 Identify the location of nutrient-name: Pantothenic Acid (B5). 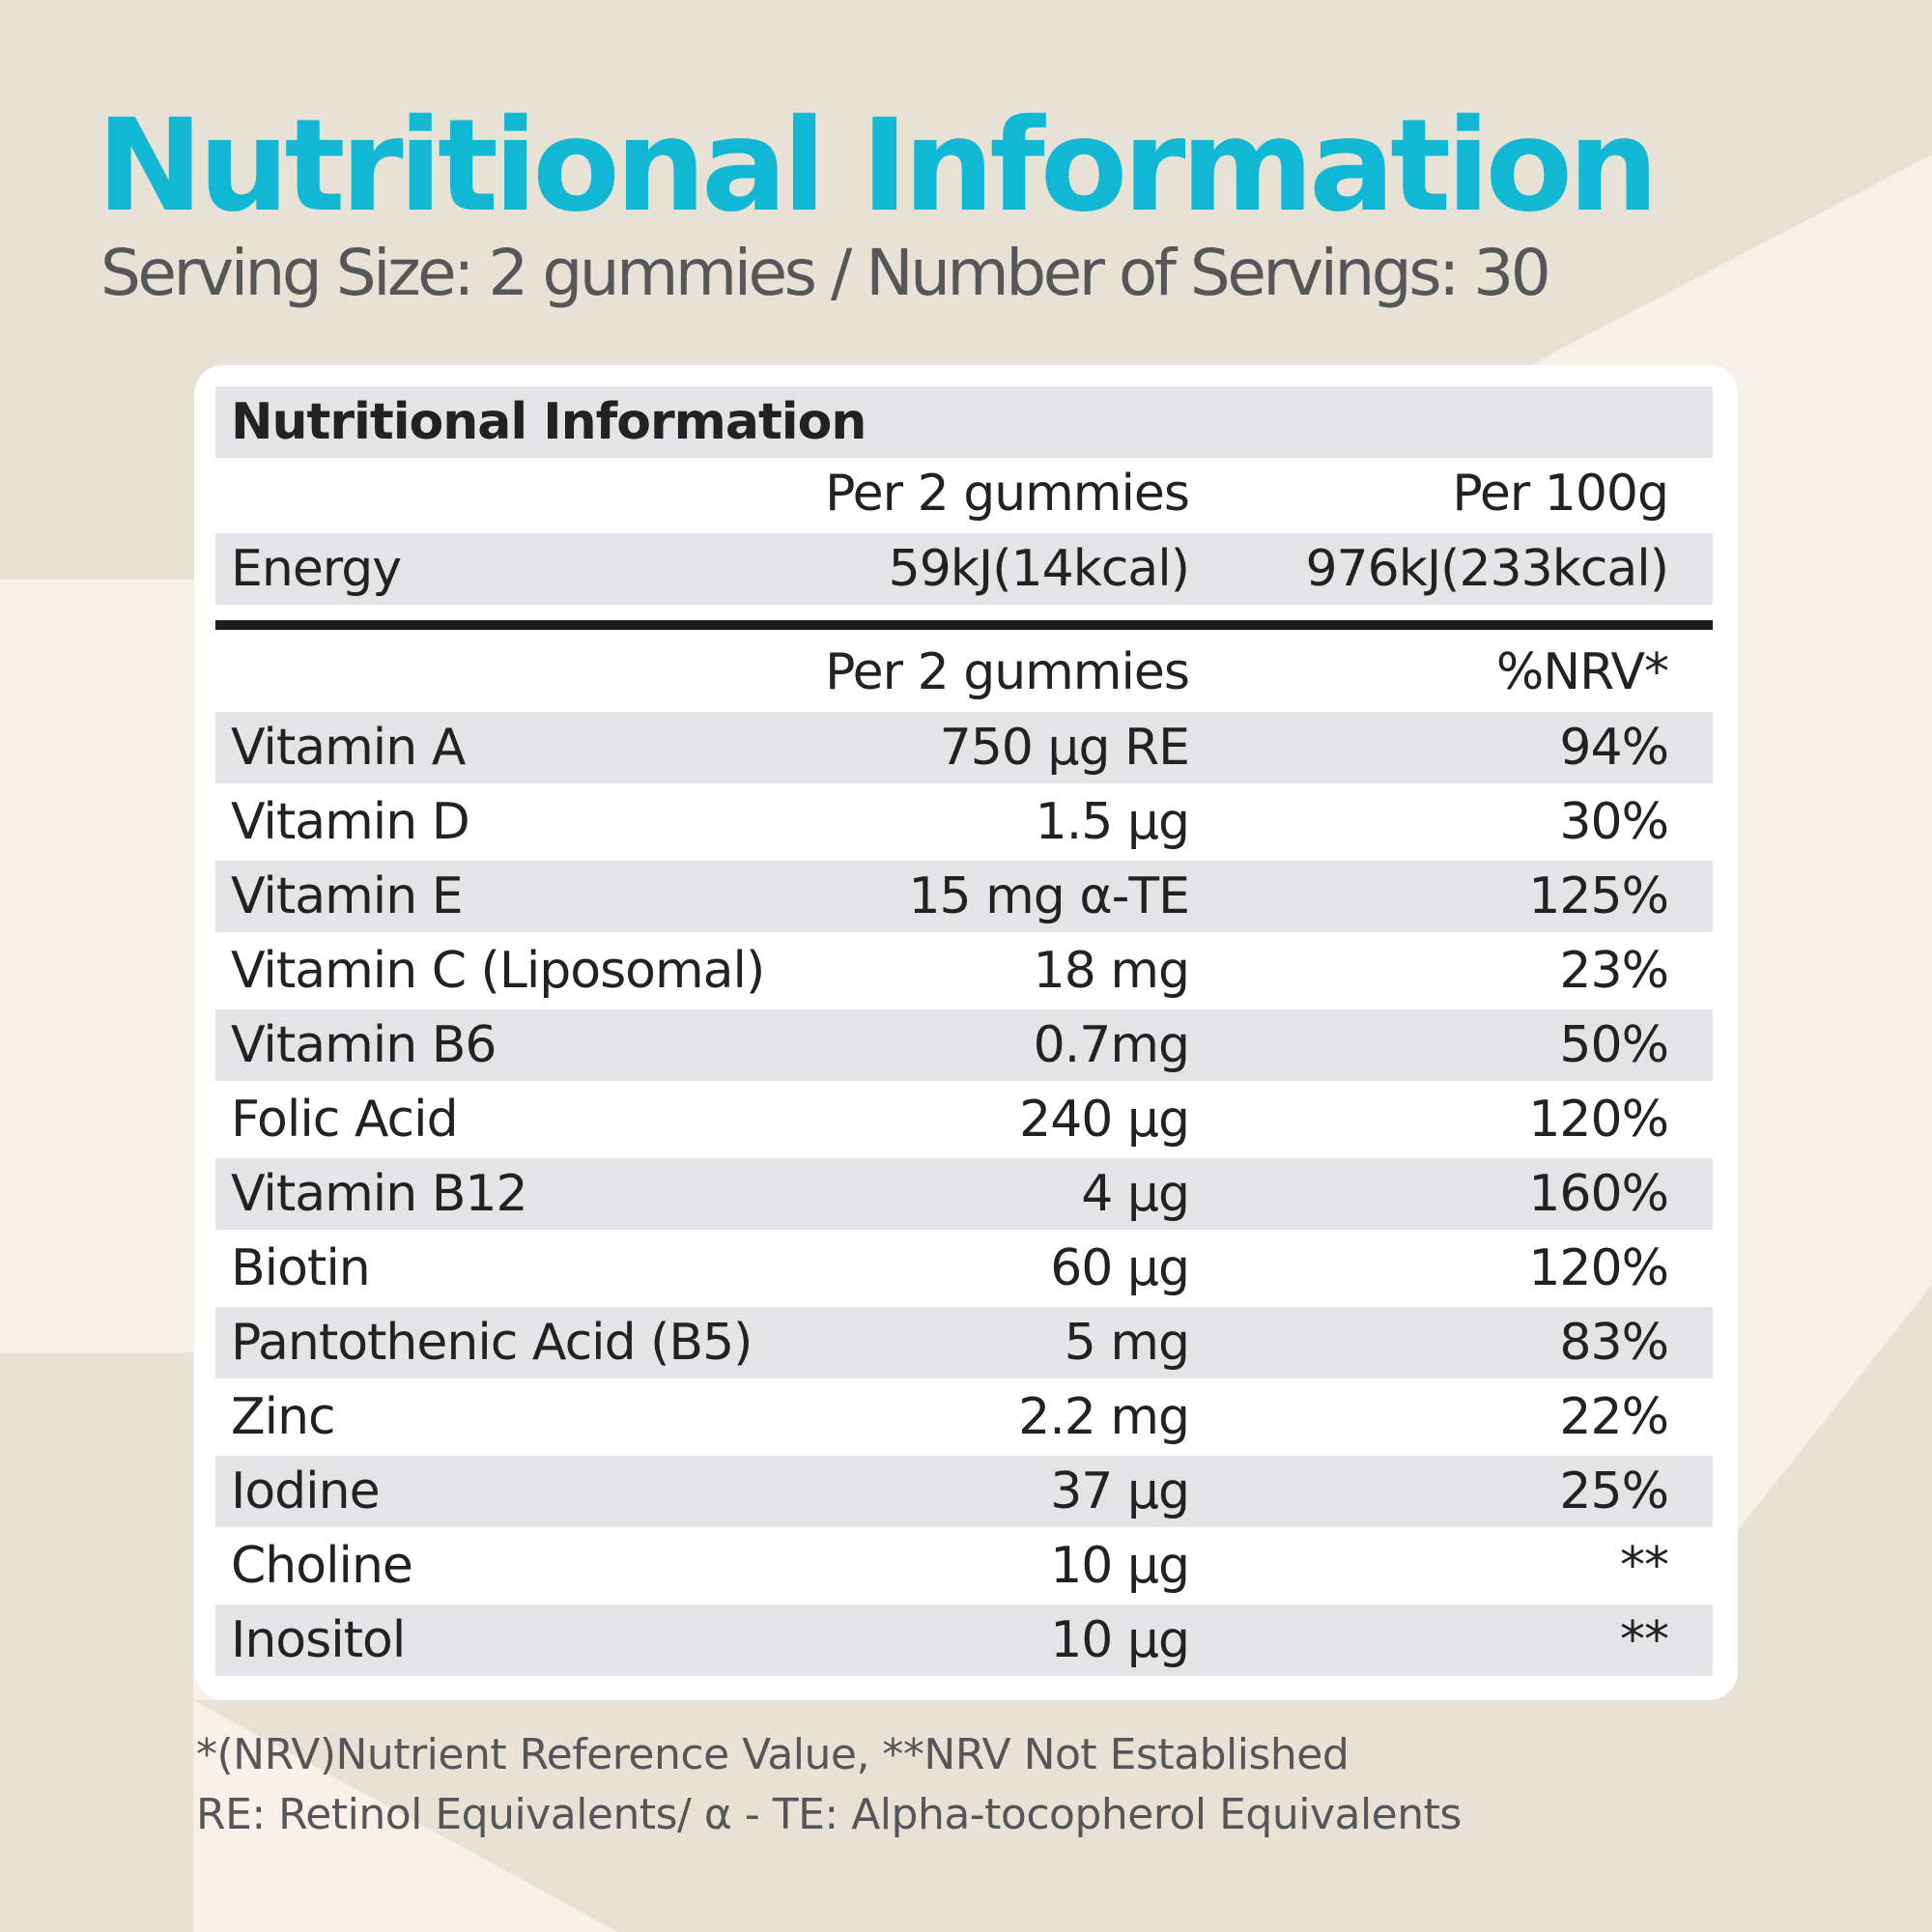
(492, 1343).